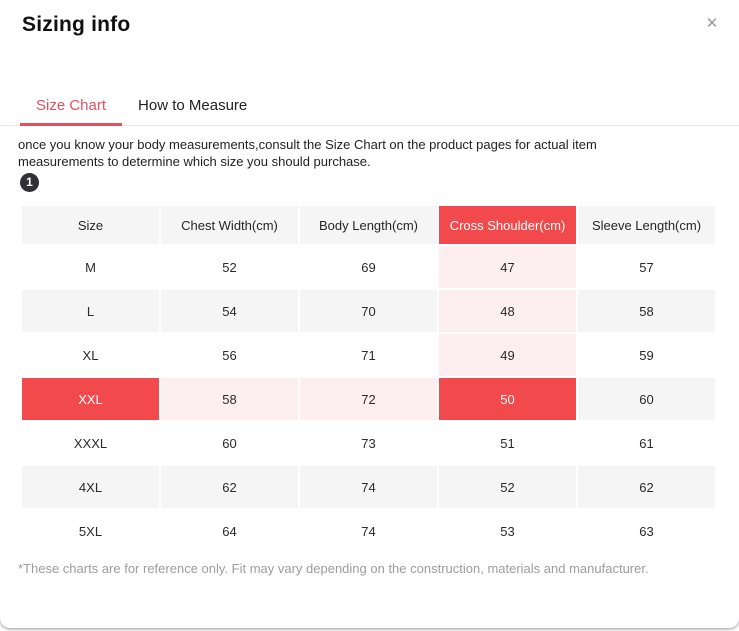  I want to click on size-row-4xl: 4XL 62 74 52 62, so click(368, 487).